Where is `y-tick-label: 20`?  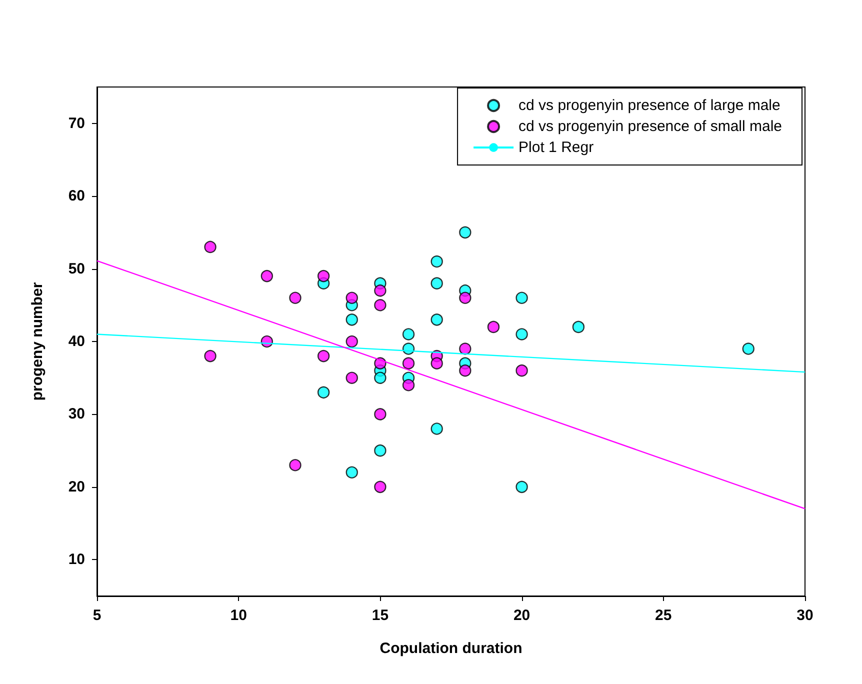 y-tick-label: 20 is located at coordinates (76, 487).